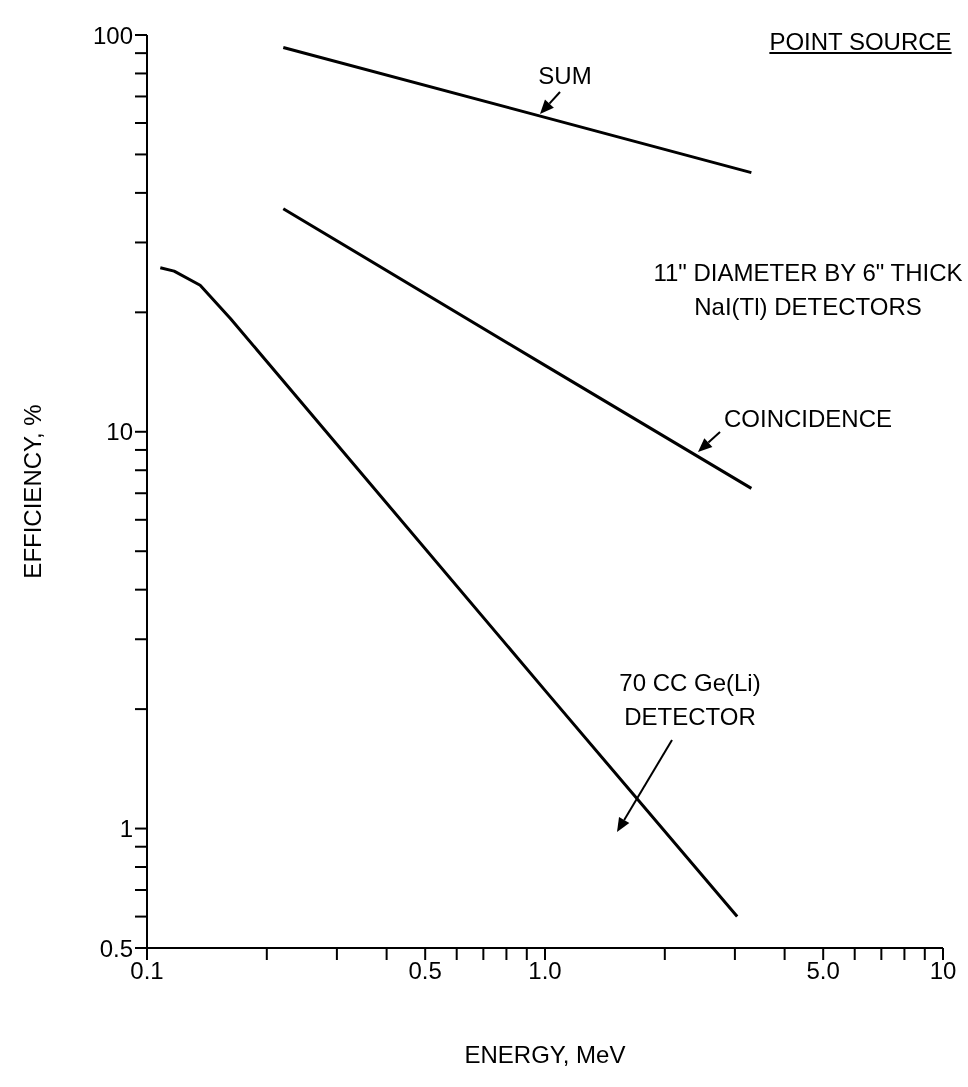 The image size is (968, 1087). I want to click on x-tick-label: 1.0, so click(545, 971).